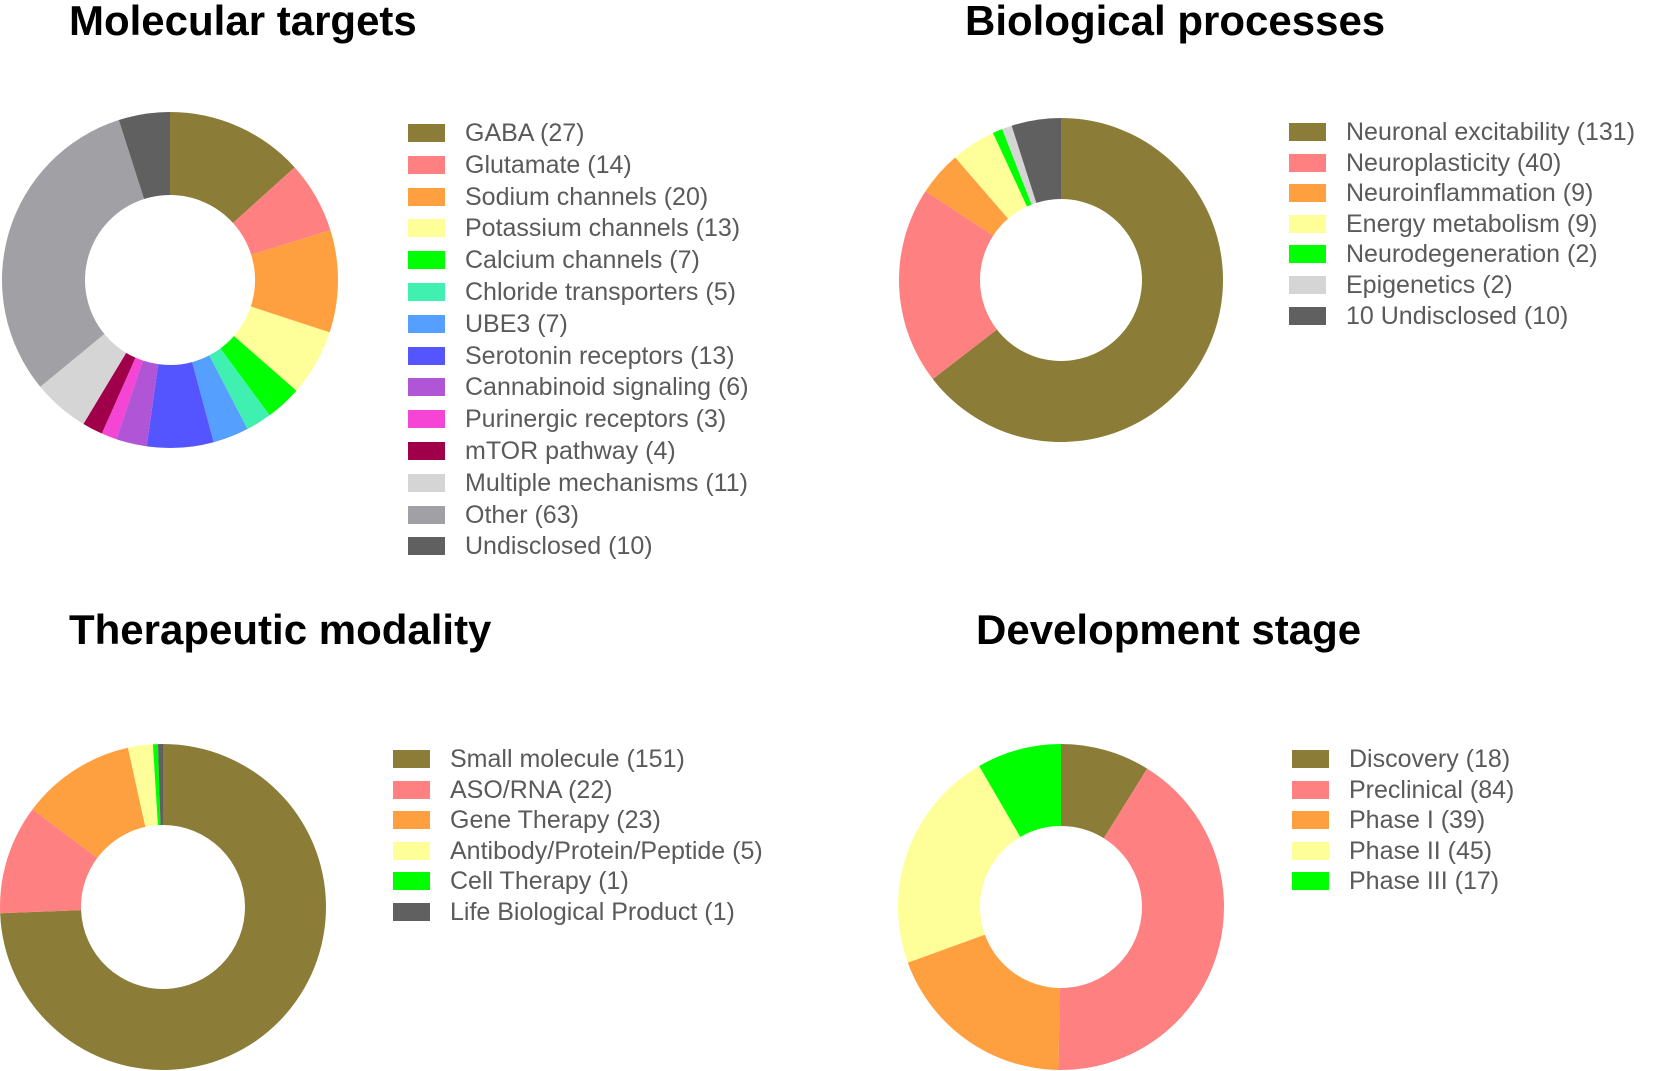 This screenshot has height=1071, width=1654. I want to click on title-molecular-targets: Molecular targets, so click(243, 22).